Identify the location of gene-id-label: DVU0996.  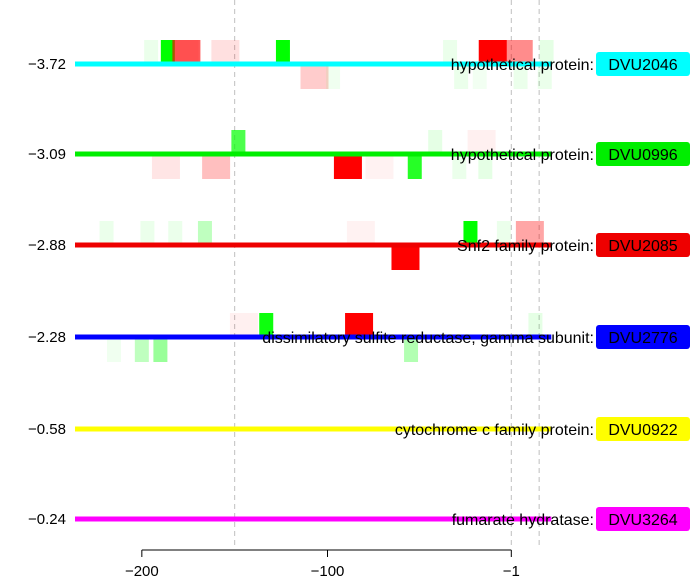
(642, 155).